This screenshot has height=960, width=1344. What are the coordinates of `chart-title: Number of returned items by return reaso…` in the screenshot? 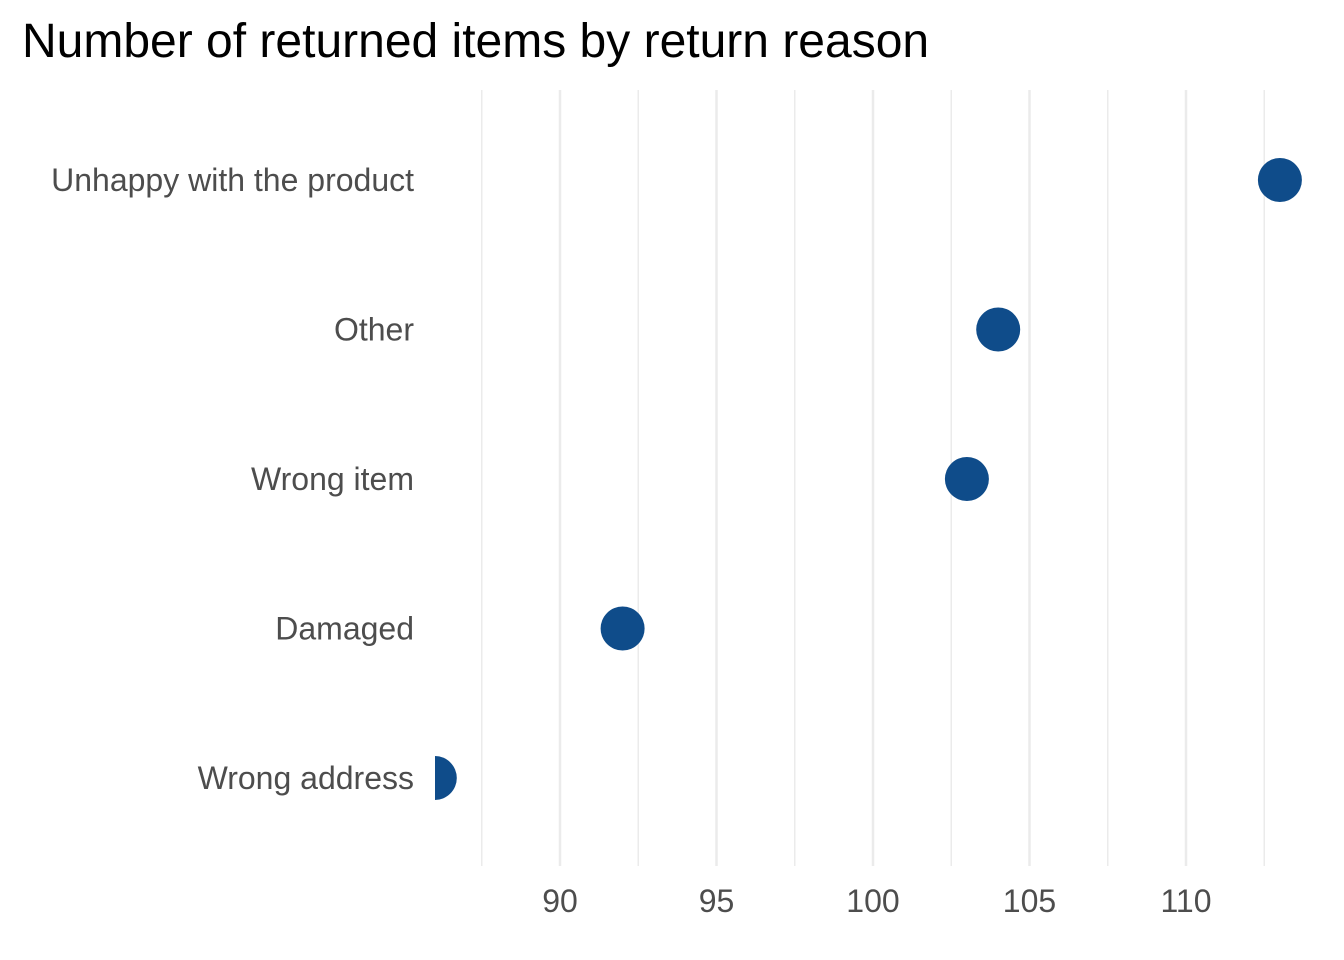 It's located at (476, 41).